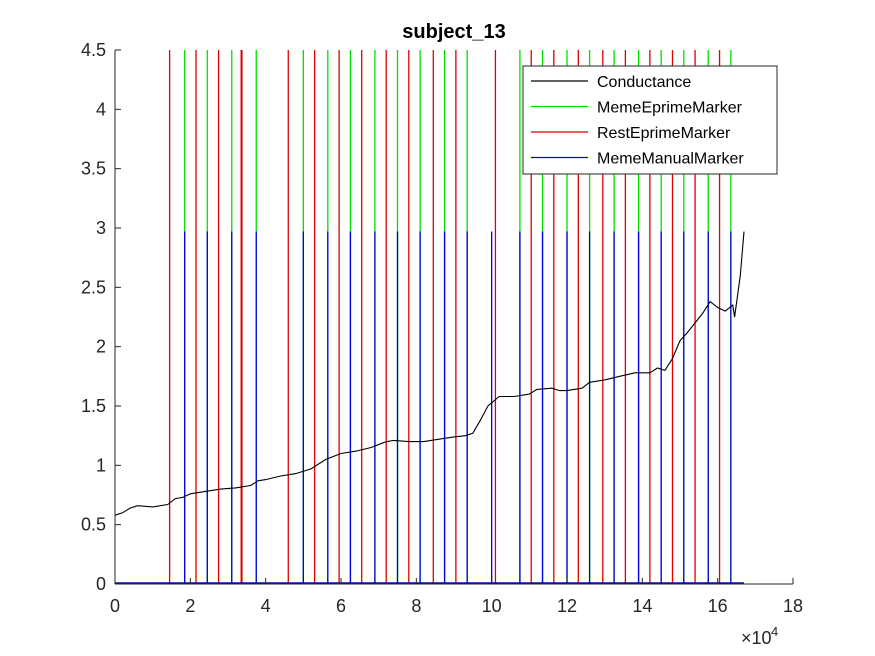 The image size is (875, 656). Describe the element at coordinates (453, 32) in the screenshot. I see `chart-title: subject_13` at that location.